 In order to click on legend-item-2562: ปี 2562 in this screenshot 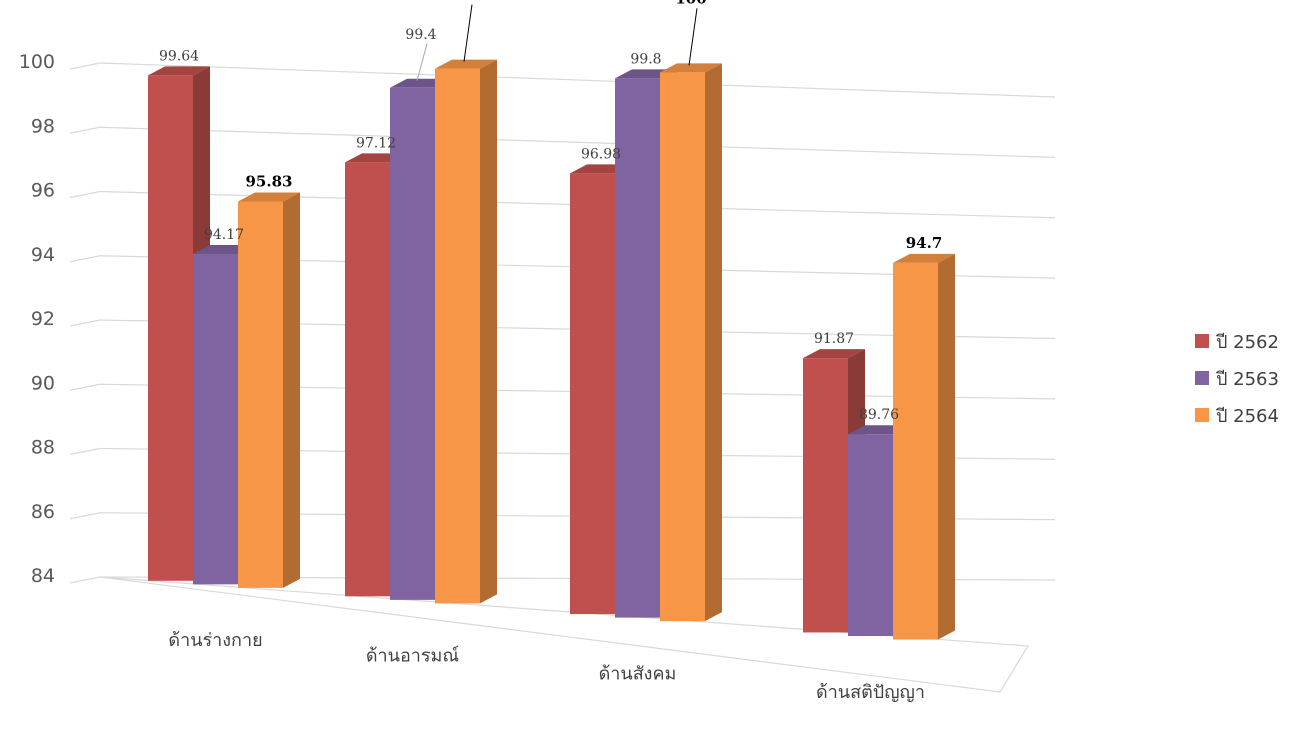, I will do `click(1237, 341)`.